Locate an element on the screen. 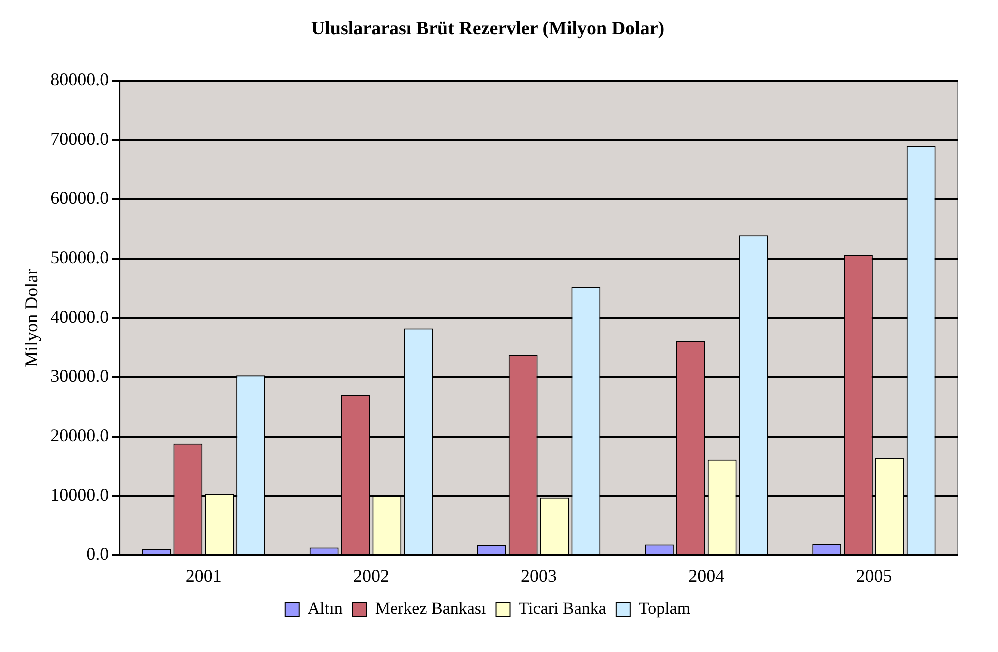 This screenshot has height=652, width=998. y-tick-label: 70000.0 is located at coordinates (80, 138).